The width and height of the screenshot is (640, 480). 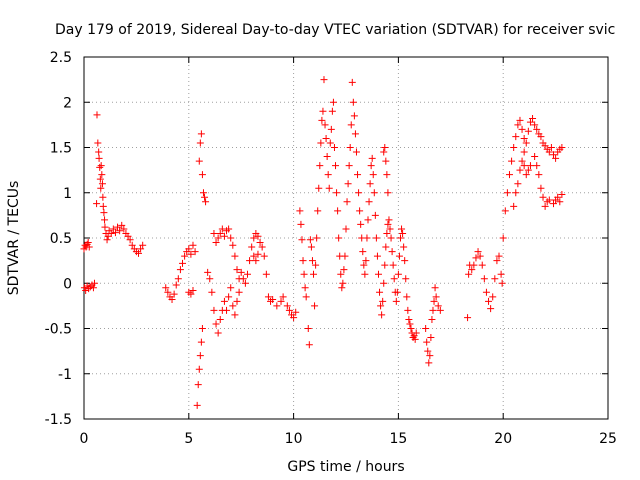 I want to click on y-tick-label: 2, so click(x=67, y=103).